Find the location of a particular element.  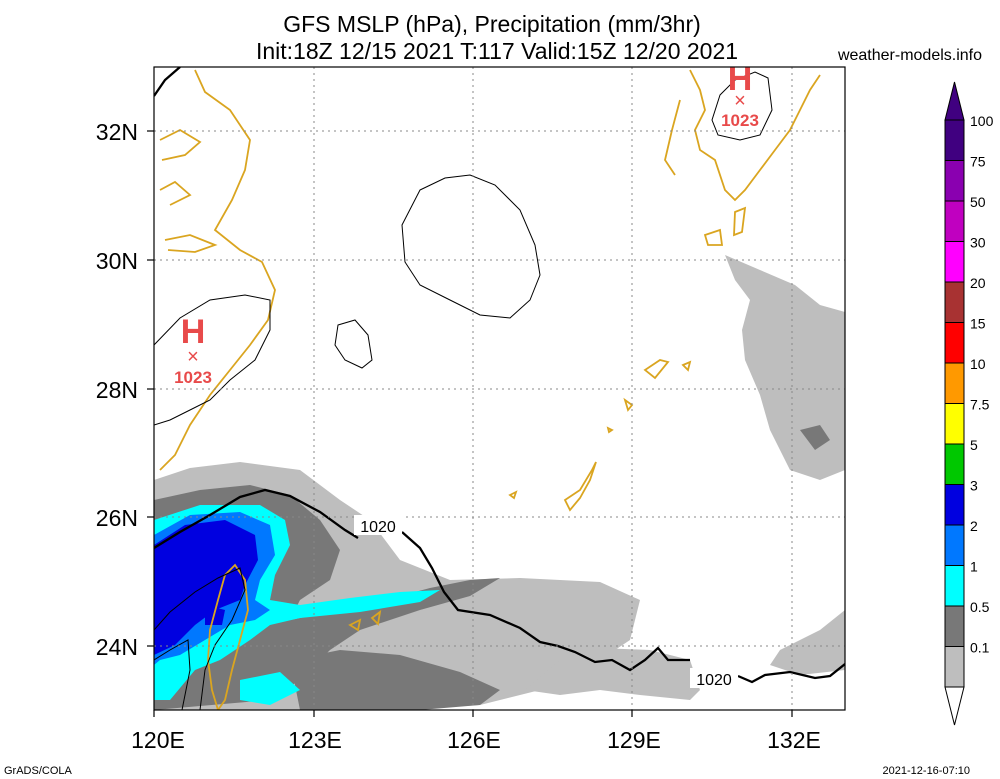

legend-level-label: 1 is located at coordinates (974, 567).